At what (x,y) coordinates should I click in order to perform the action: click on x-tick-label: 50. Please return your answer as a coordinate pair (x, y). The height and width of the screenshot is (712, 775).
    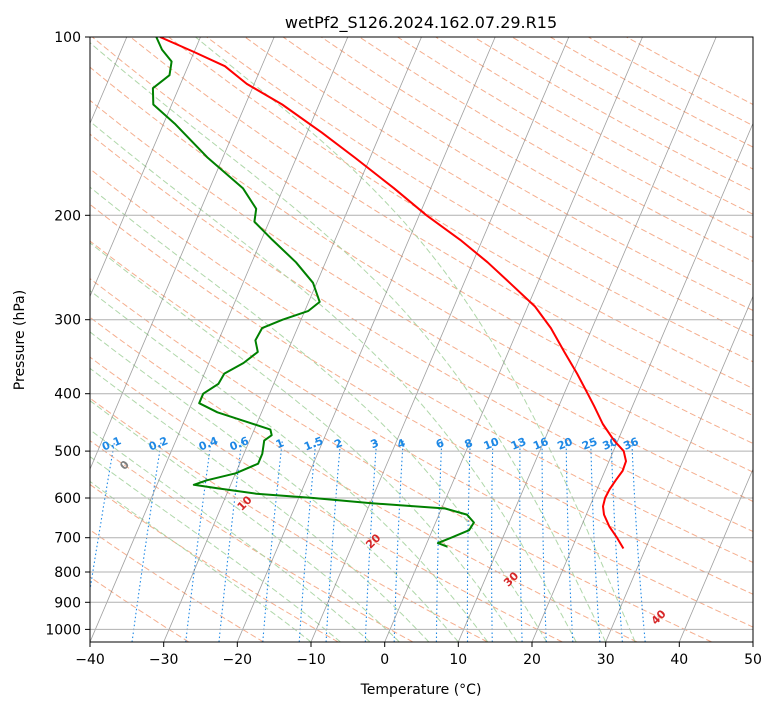
    Looking at the image, I should click on (753, 660).